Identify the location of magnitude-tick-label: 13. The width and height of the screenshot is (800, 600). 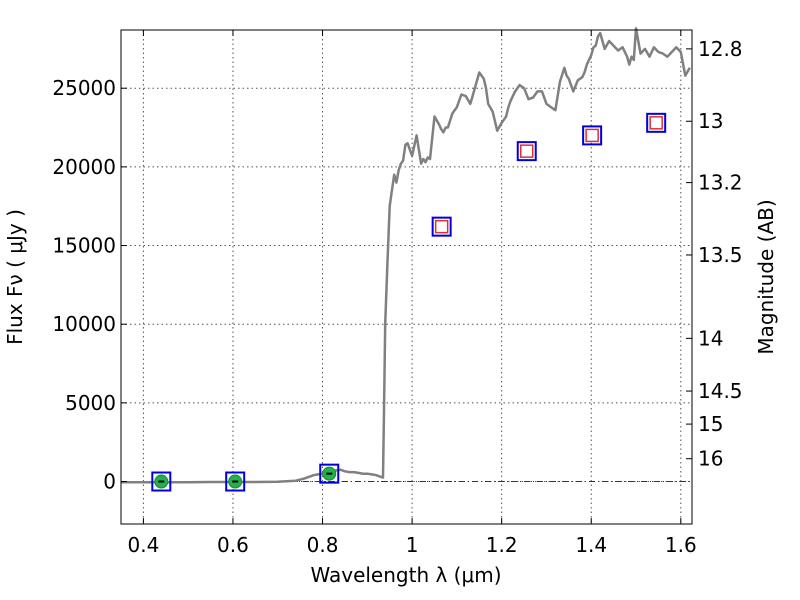
(710, 121).